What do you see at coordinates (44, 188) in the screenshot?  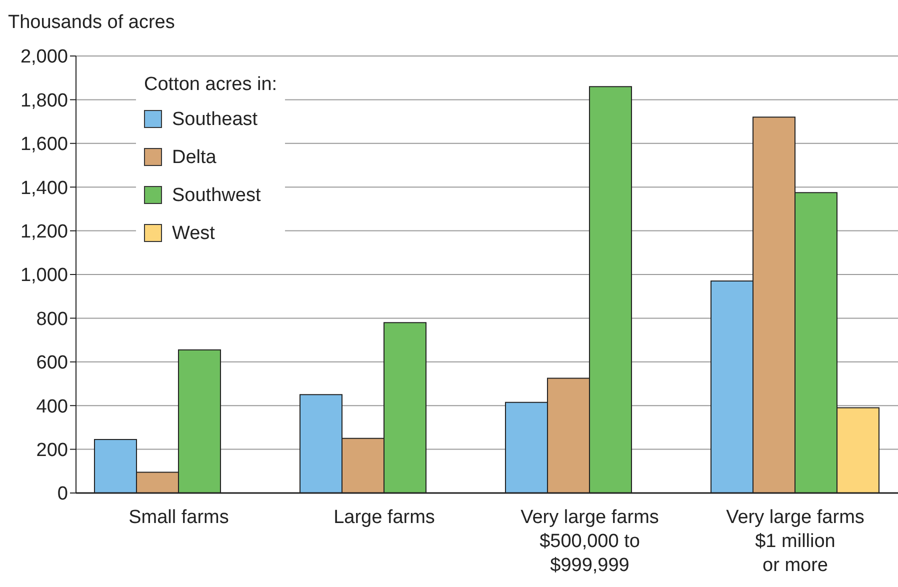 I see `y-tick-label: 1,400` at bounding box center [44, 188].